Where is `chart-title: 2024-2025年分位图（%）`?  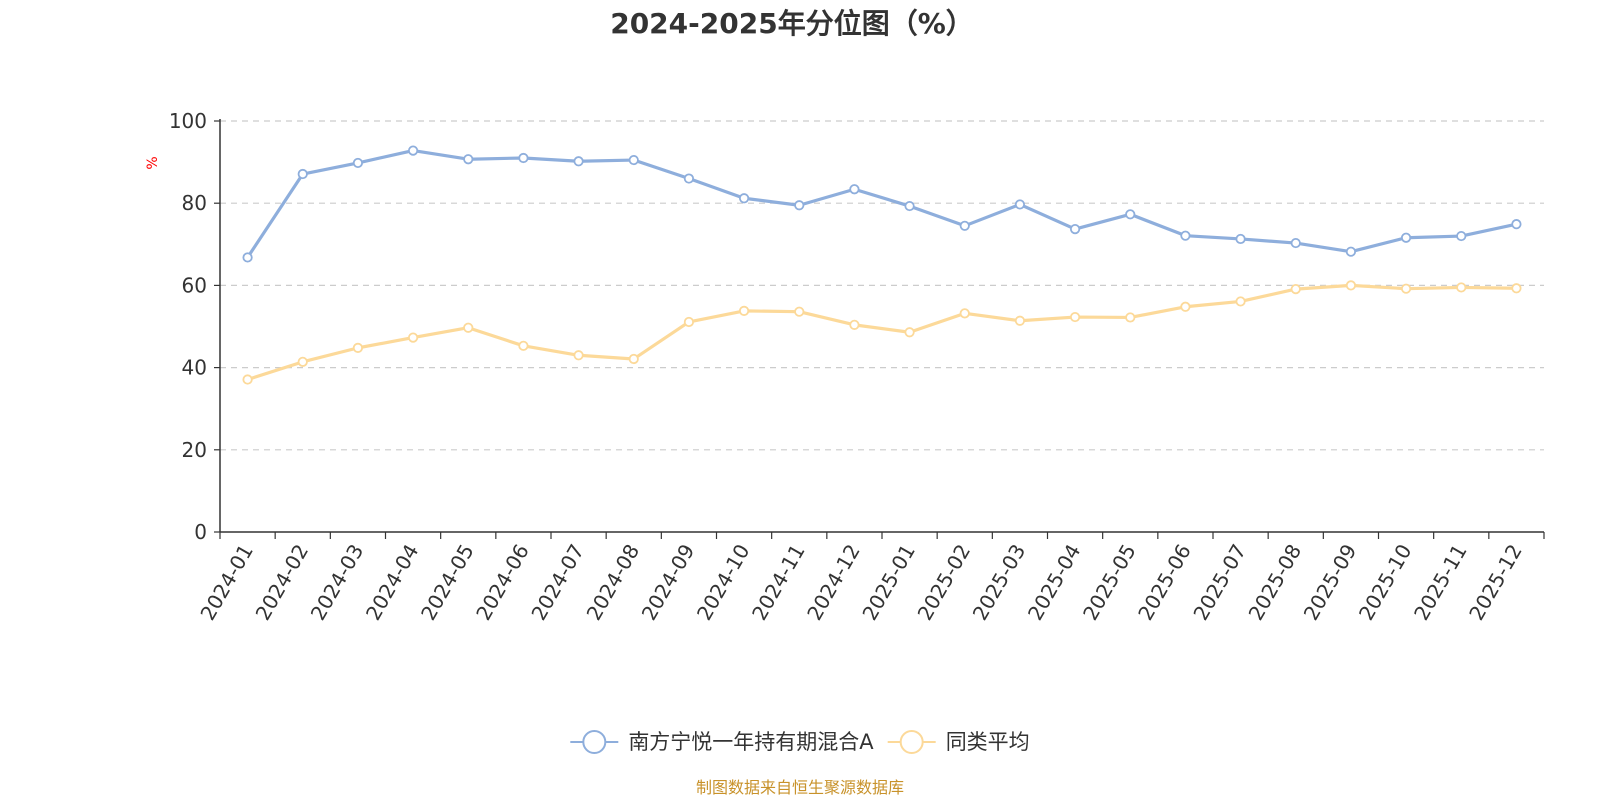 chart-title: 2024-2025年分位图（%） is located at coordinates (792, 23).